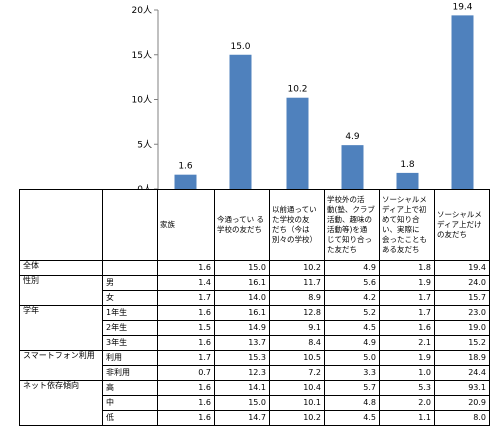  I want to click on subgroup-label: 非利用, so click(130, 373).